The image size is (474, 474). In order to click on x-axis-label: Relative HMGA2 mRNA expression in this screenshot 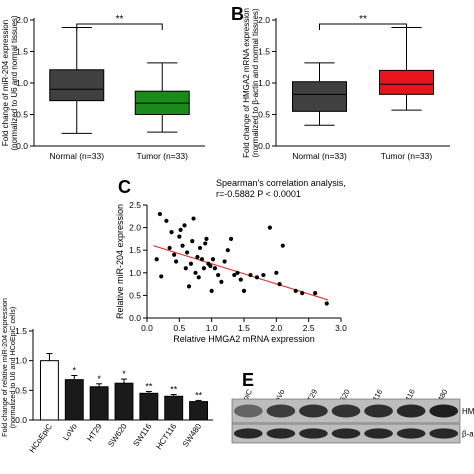, I will do `click(244, 339)`.